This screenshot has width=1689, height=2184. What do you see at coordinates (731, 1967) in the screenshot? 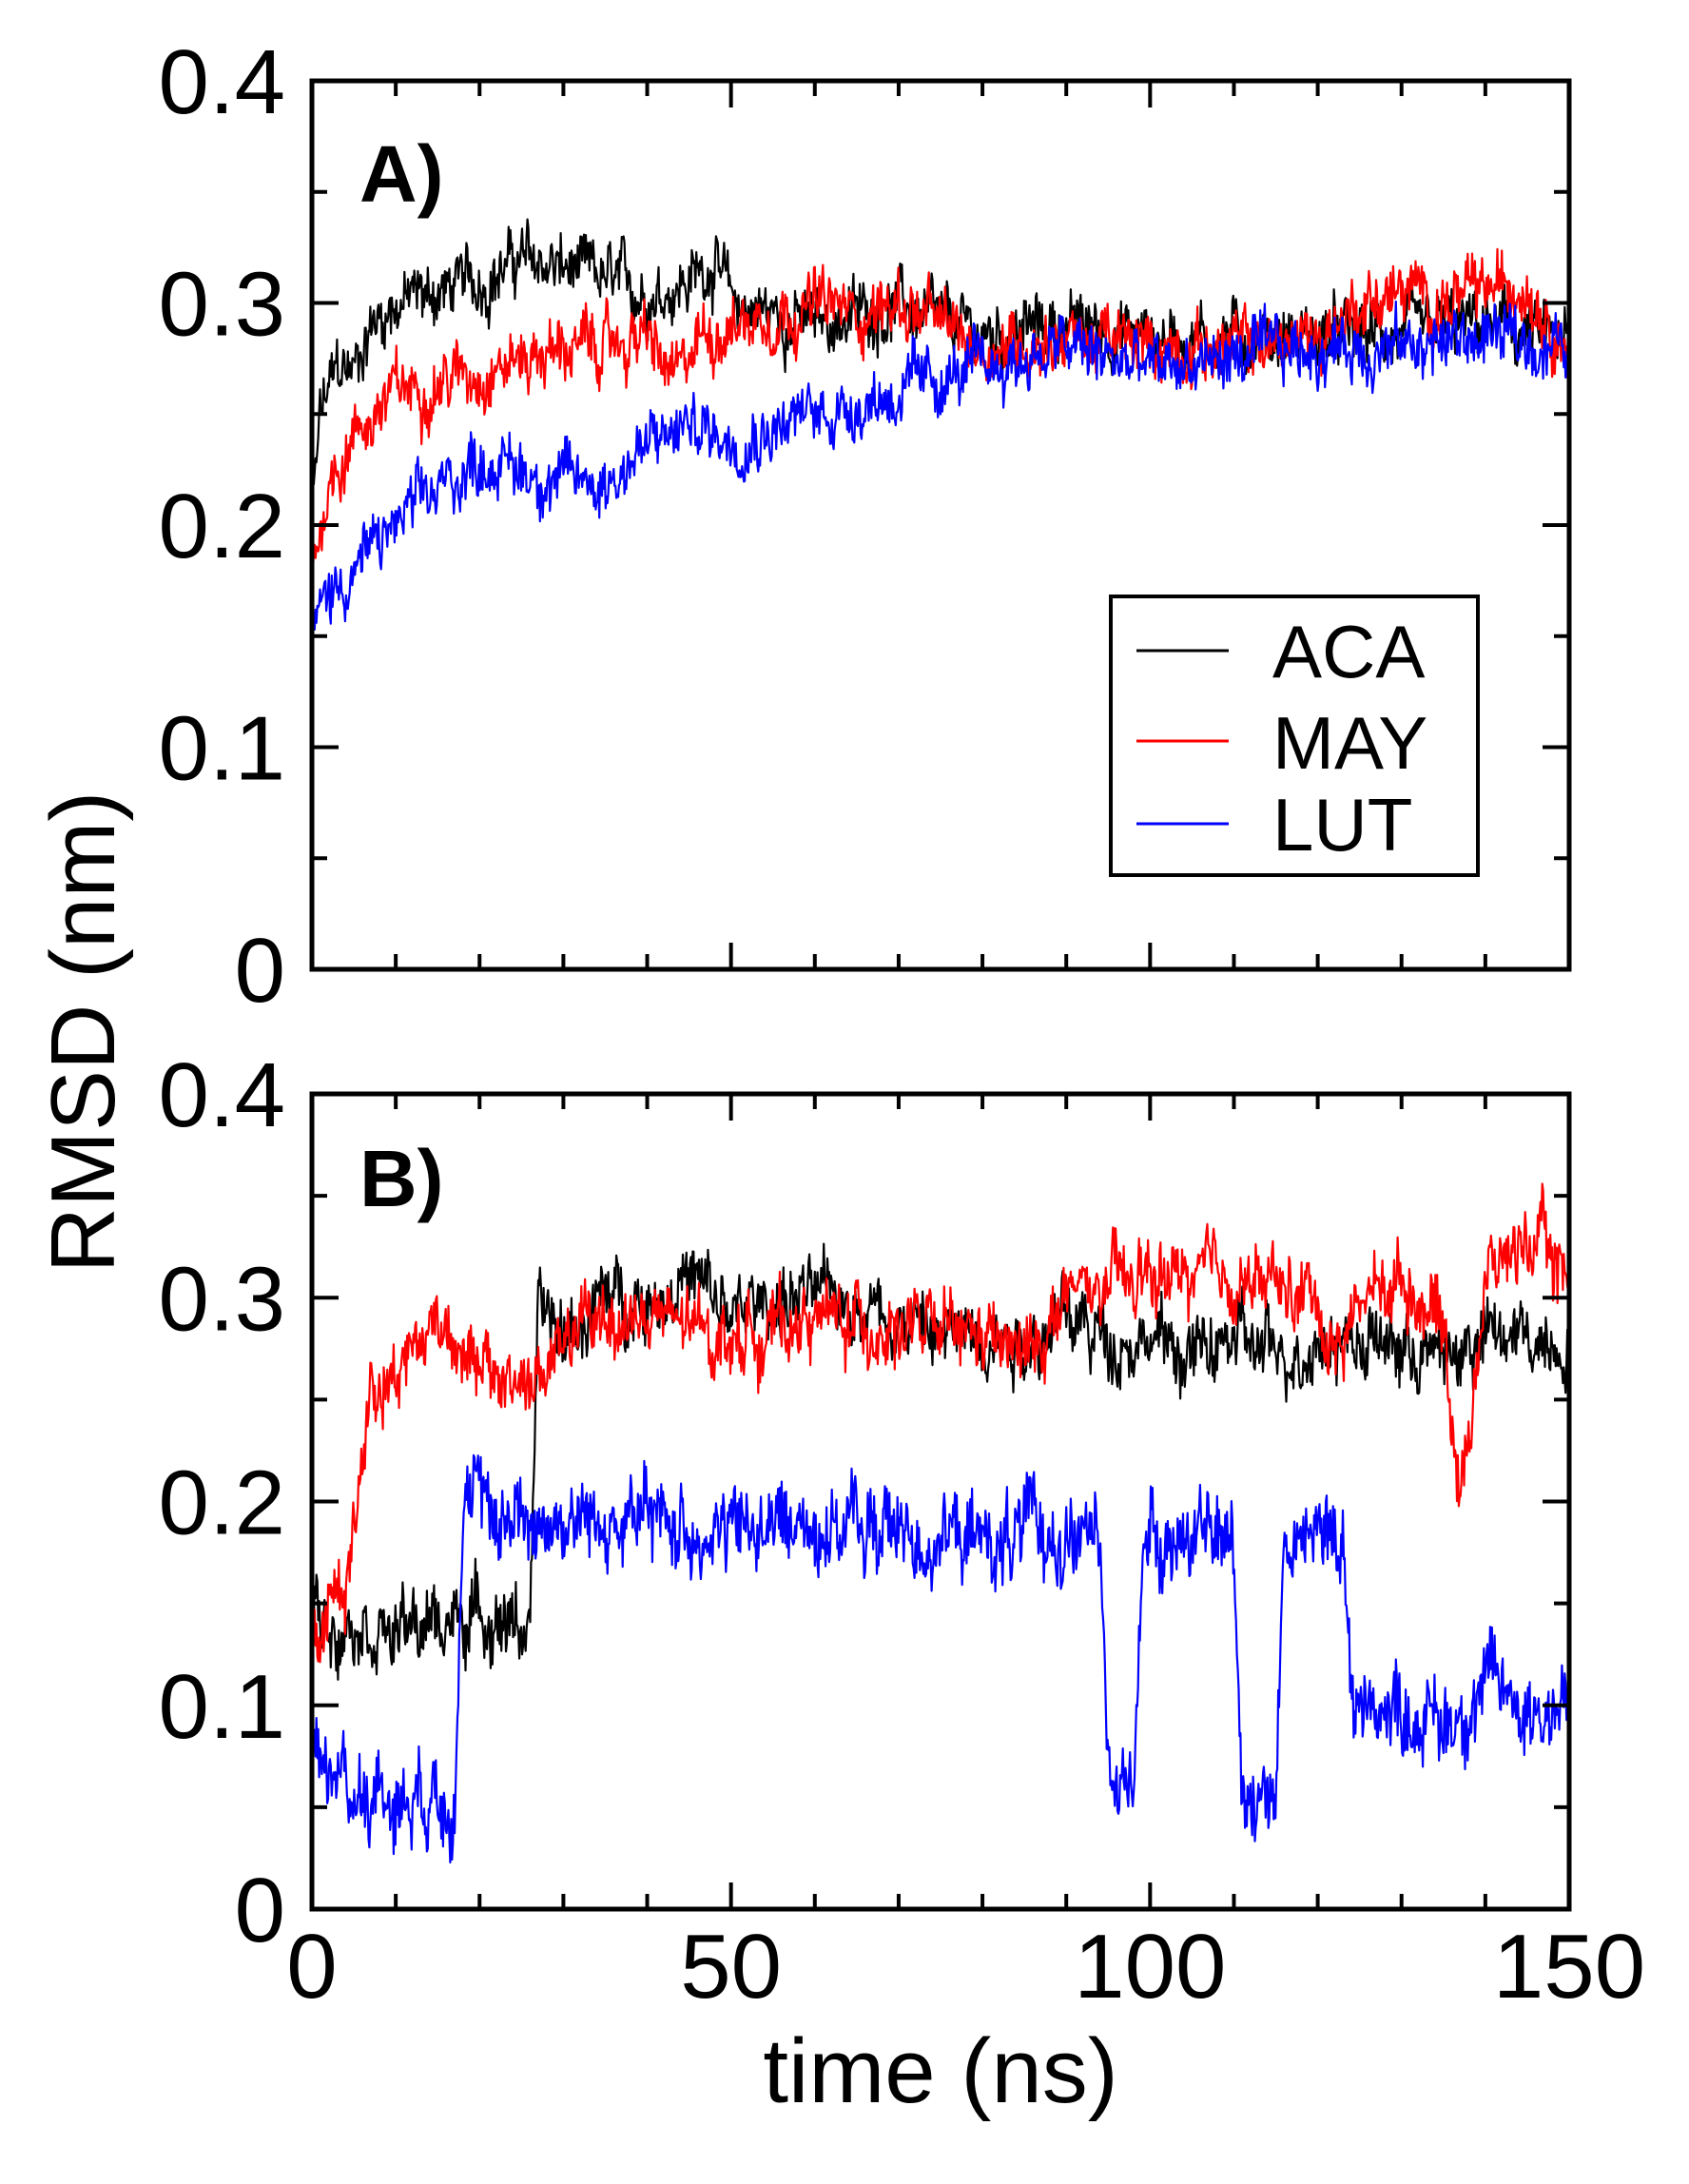
I see `x-tick-label: 50` at bounding box center [731, 1967].